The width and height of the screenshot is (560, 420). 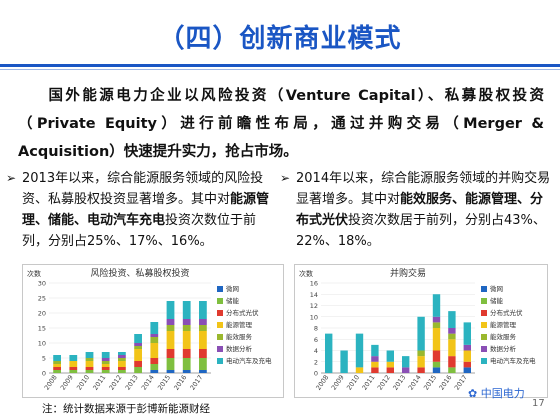 I want to click on x-tick-label: 2009, so click(x=67, y=383).